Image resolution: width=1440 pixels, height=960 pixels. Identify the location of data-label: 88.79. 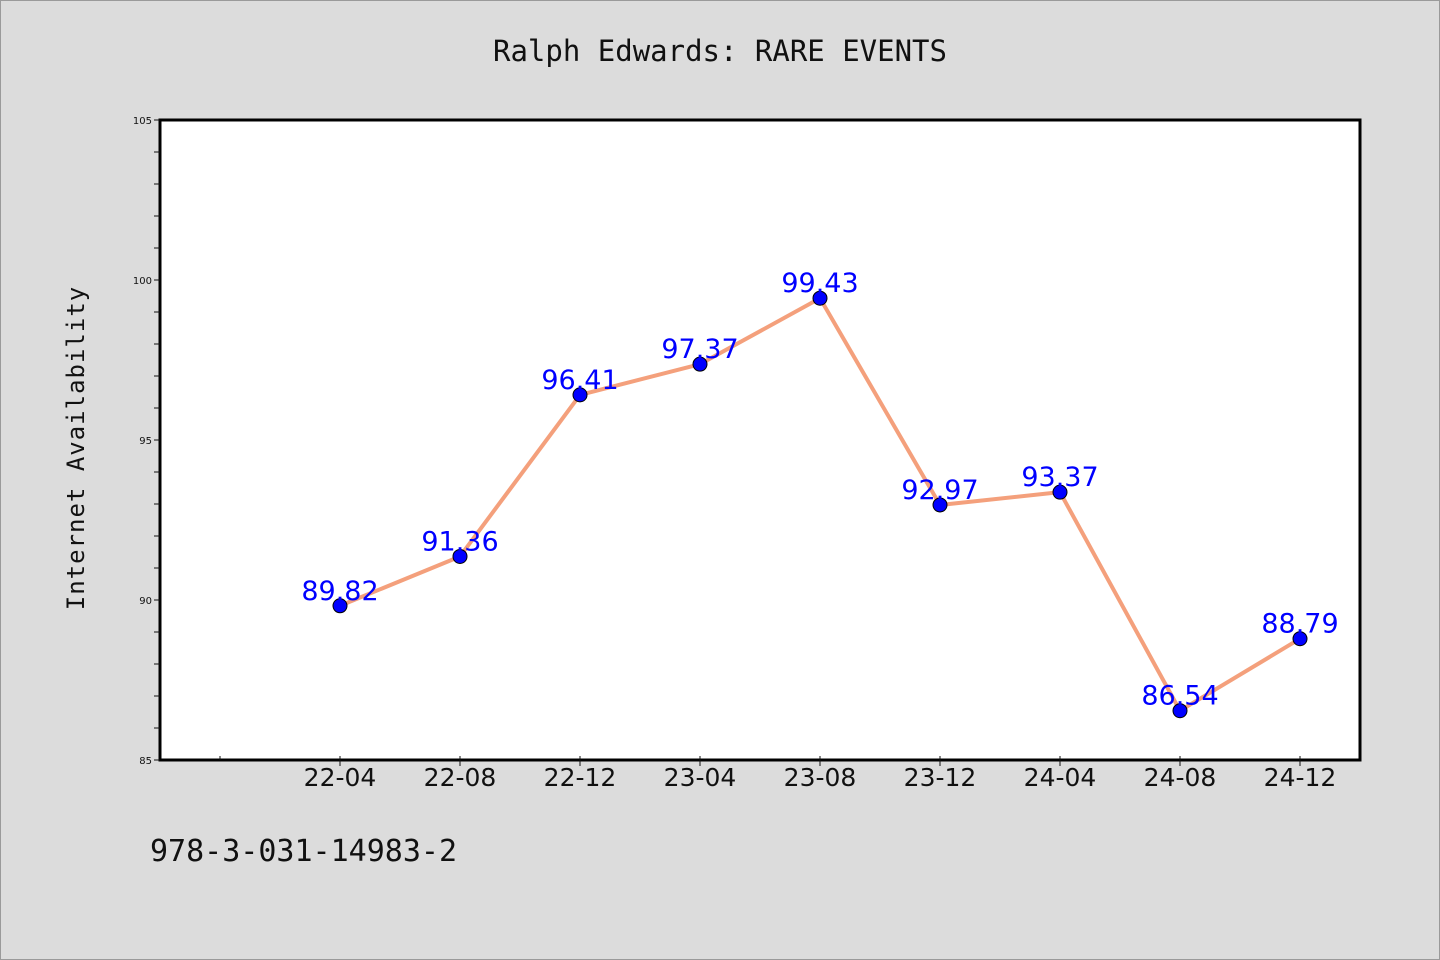
(1299, 624).